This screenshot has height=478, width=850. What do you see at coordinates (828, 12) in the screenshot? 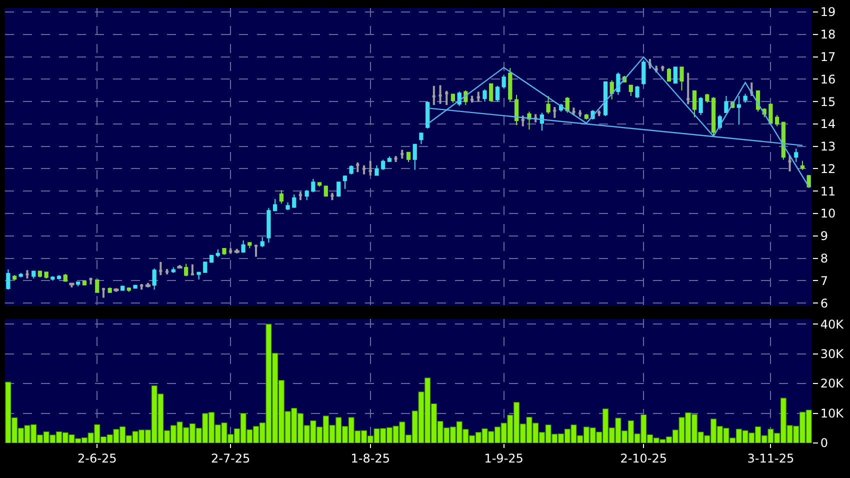
I see `y-tick-label: 19` at bounding box center [828, 12].